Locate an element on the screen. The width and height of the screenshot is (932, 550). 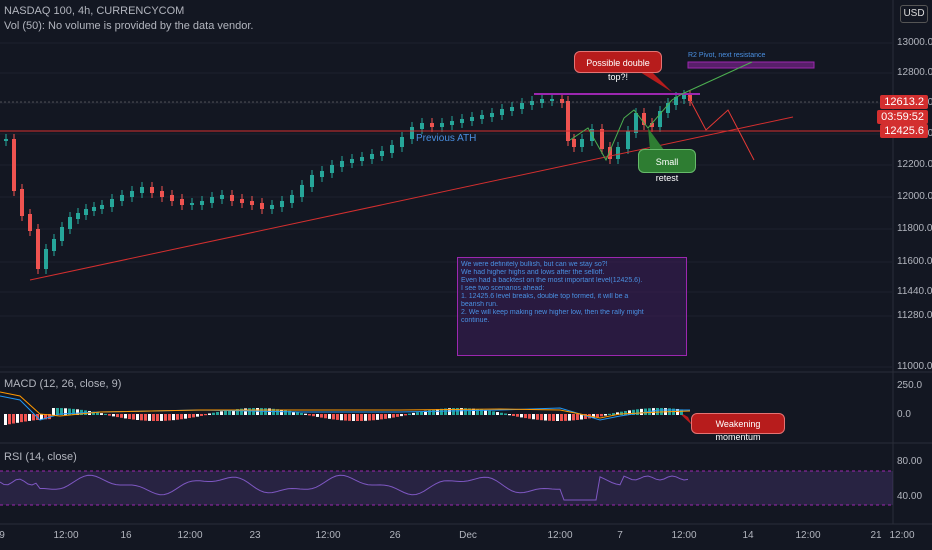
weakening-momentum-callout: Weakening momentum is located at coordinates (738, 427).